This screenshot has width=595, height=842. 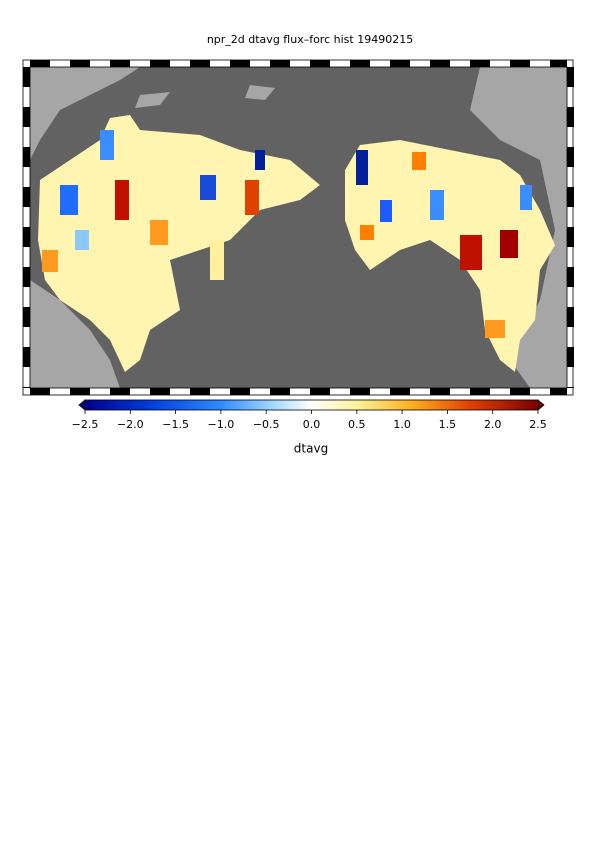 I want to click on colorbar: −2.5 −2.0 −1.5 −1.0 −0.5 0.0 0.5 1.0 1.5 2.0 2.5, so click(x=309, y=415).